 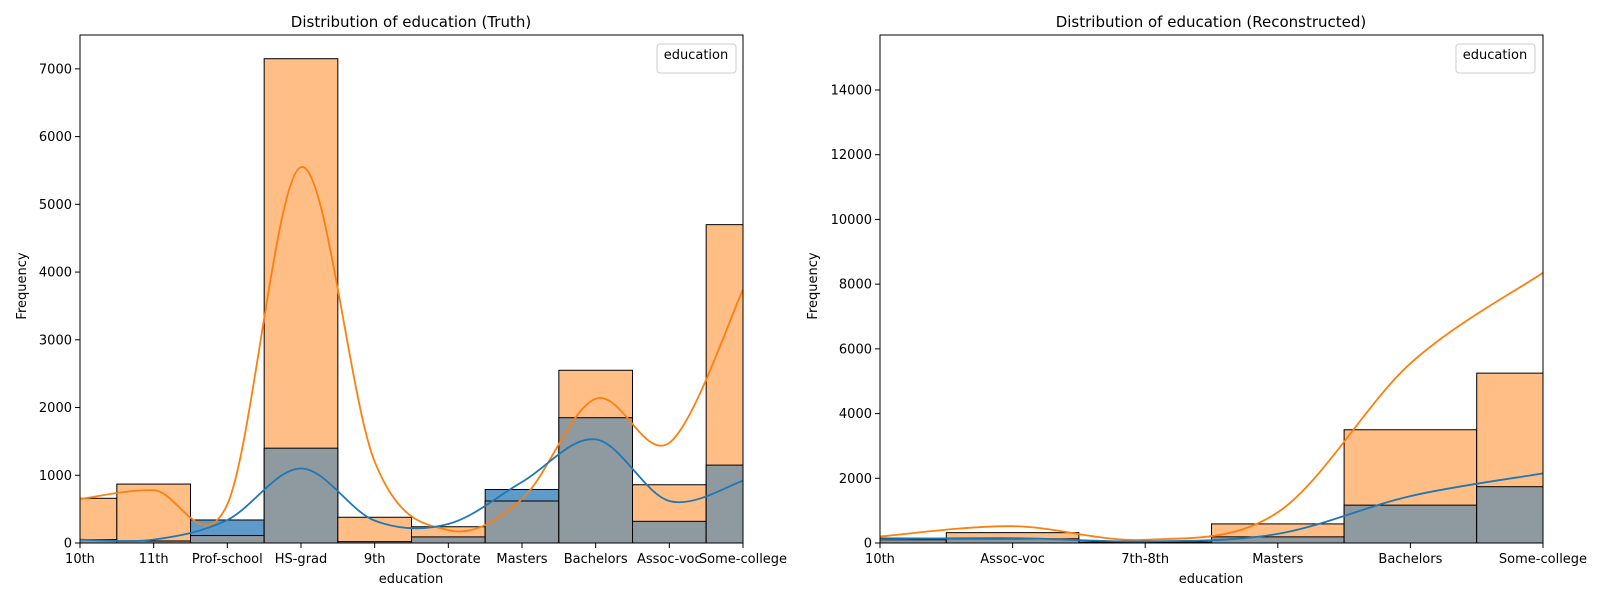 What do you see at coordinates (855, 285) in the screenshot?
I see `y-tick-label: 8000` at bounding box center [855, 285].